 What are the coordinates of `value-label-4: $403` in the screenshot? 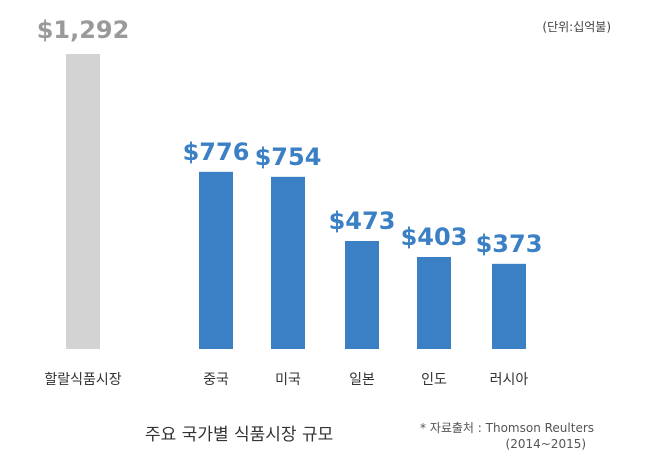 It's located at (434, 237).